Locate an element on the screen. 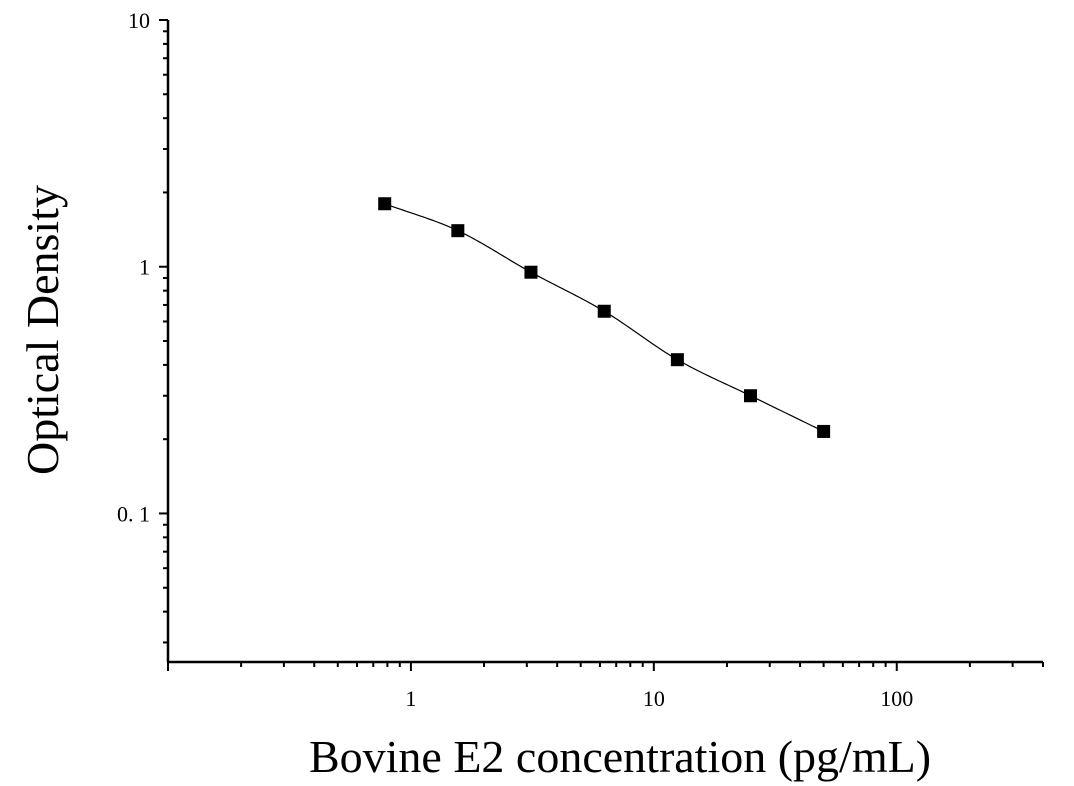 The image size is (1074, 786). x-tick-label: 10 is located at coordinates (654, 698).